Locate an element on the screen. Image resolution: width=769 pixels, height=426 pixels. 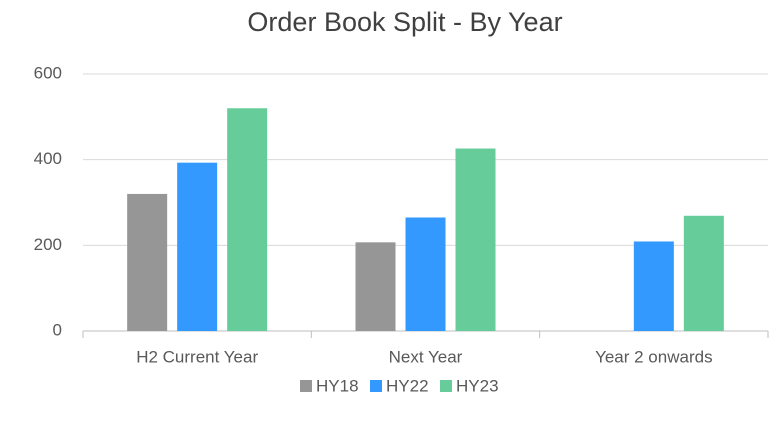
legend-label: HY23 is located at coordinates (477, 385).